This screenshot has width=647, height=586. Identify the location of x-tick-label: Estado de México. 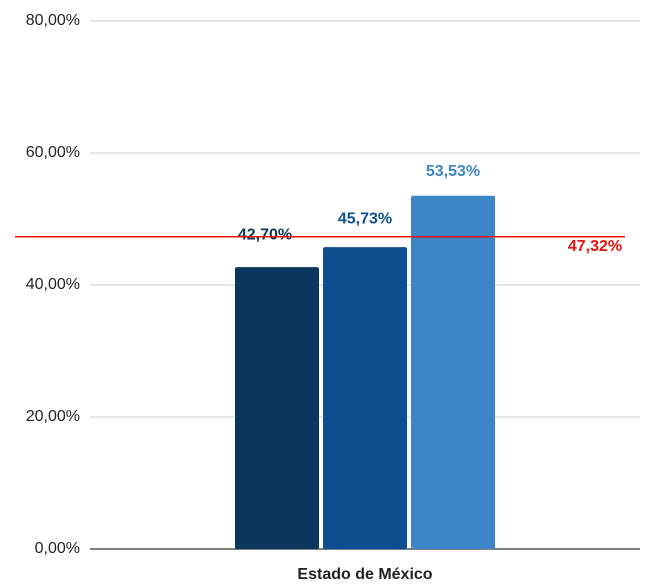
(364, 574).